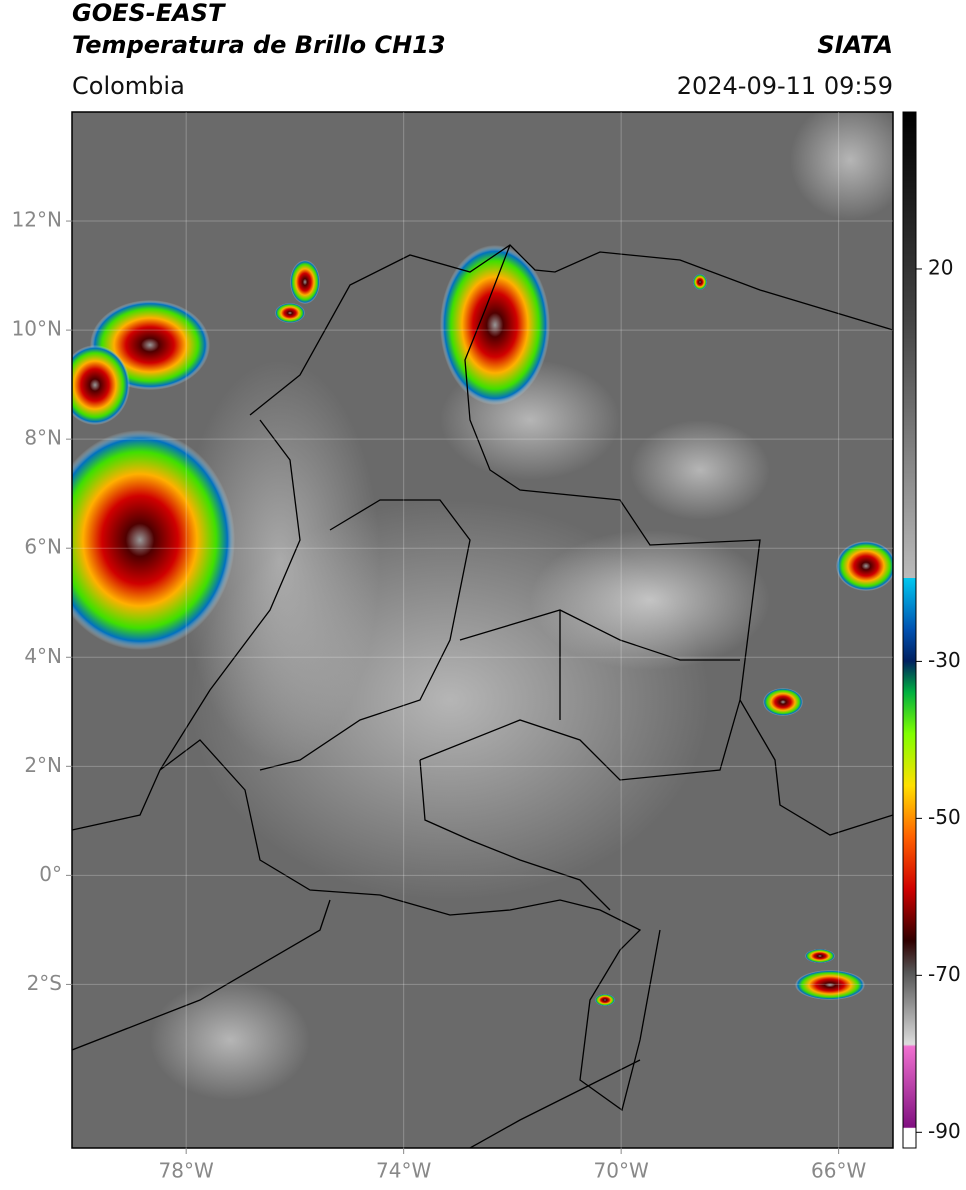 This screenshot has height=1190, width=966. I want to click on colorbar, so click(909, 630).